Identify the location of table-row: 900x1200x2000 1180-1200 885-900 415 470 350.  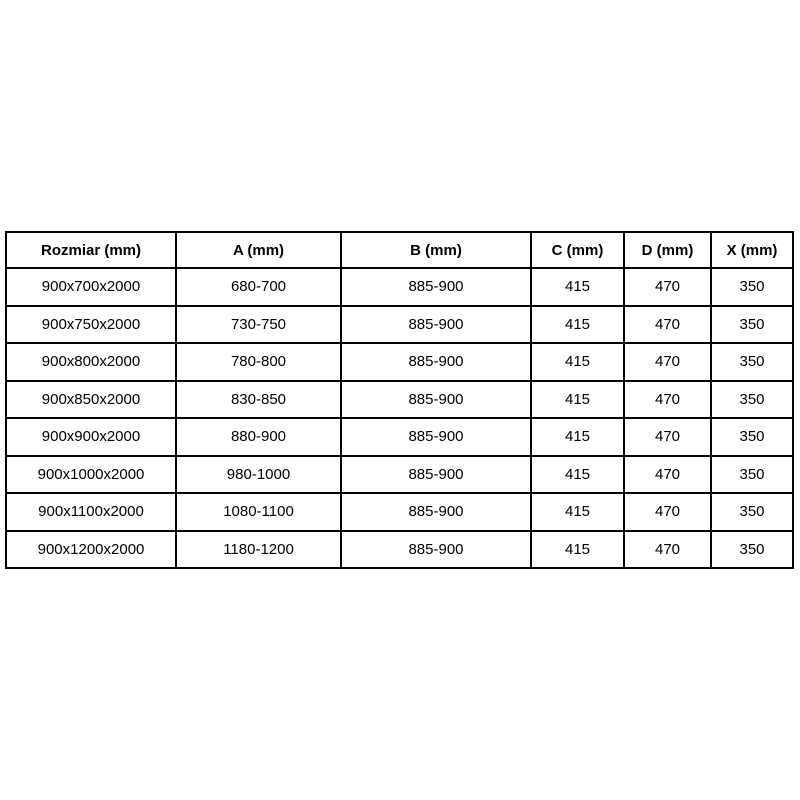
(399, 549).